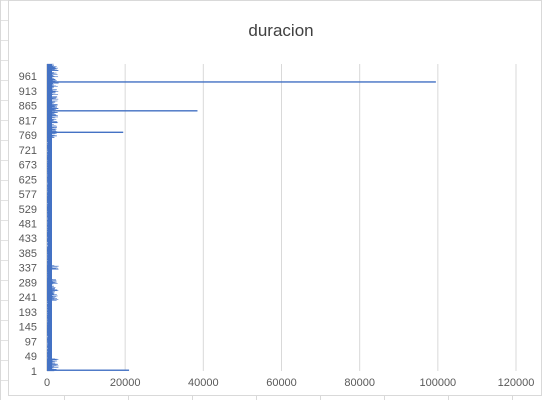  What do you see at coordinates (28, 328) in the screenshot?
I see `y-tick-label: 145` at bounding box center [28, 328].